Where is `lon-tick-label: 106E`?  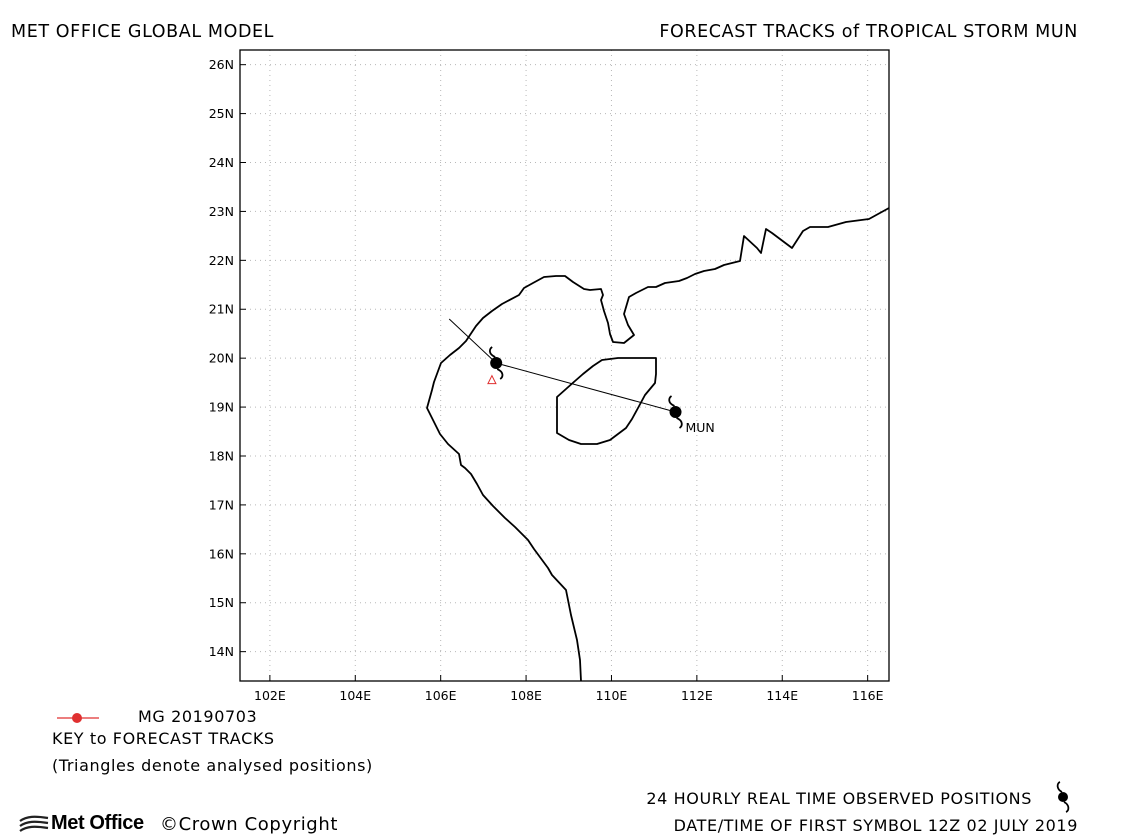
lon-tick-label: 106E is located at coordinates (441, 695).